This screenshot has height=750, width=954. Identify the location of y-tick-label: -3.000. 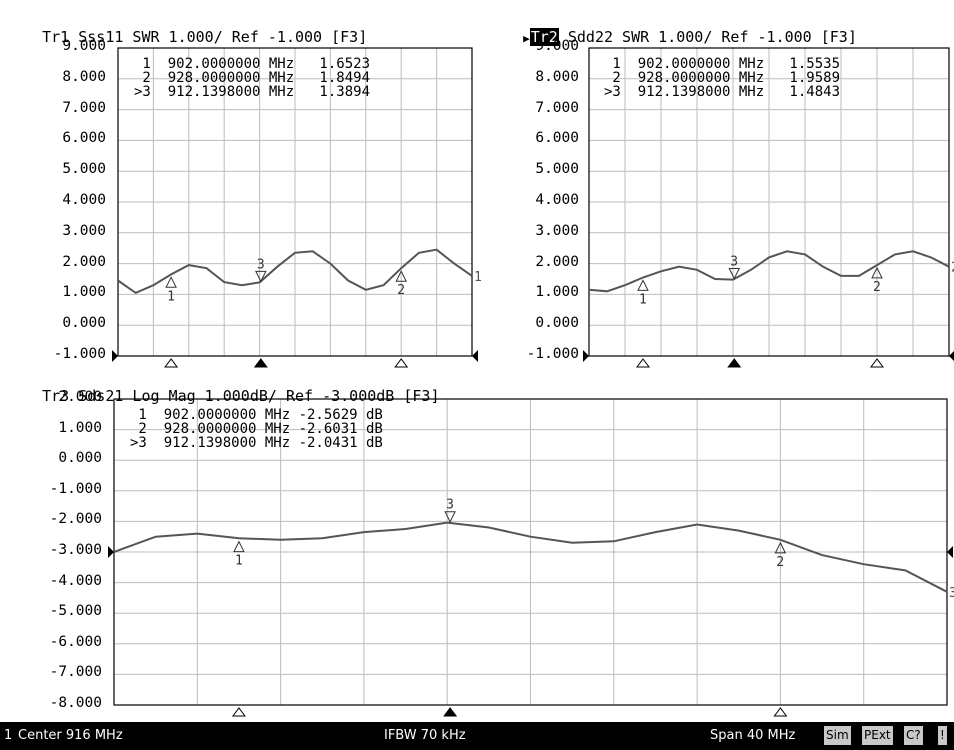
(75, 550).